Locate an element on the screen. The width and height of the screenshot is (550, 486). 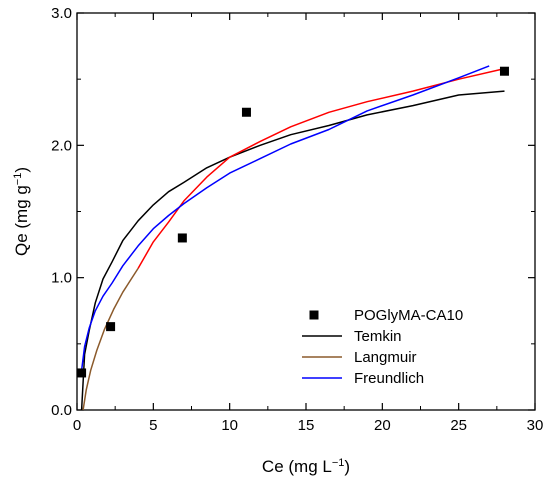
legend-marker is located at coordinates (314, 315).